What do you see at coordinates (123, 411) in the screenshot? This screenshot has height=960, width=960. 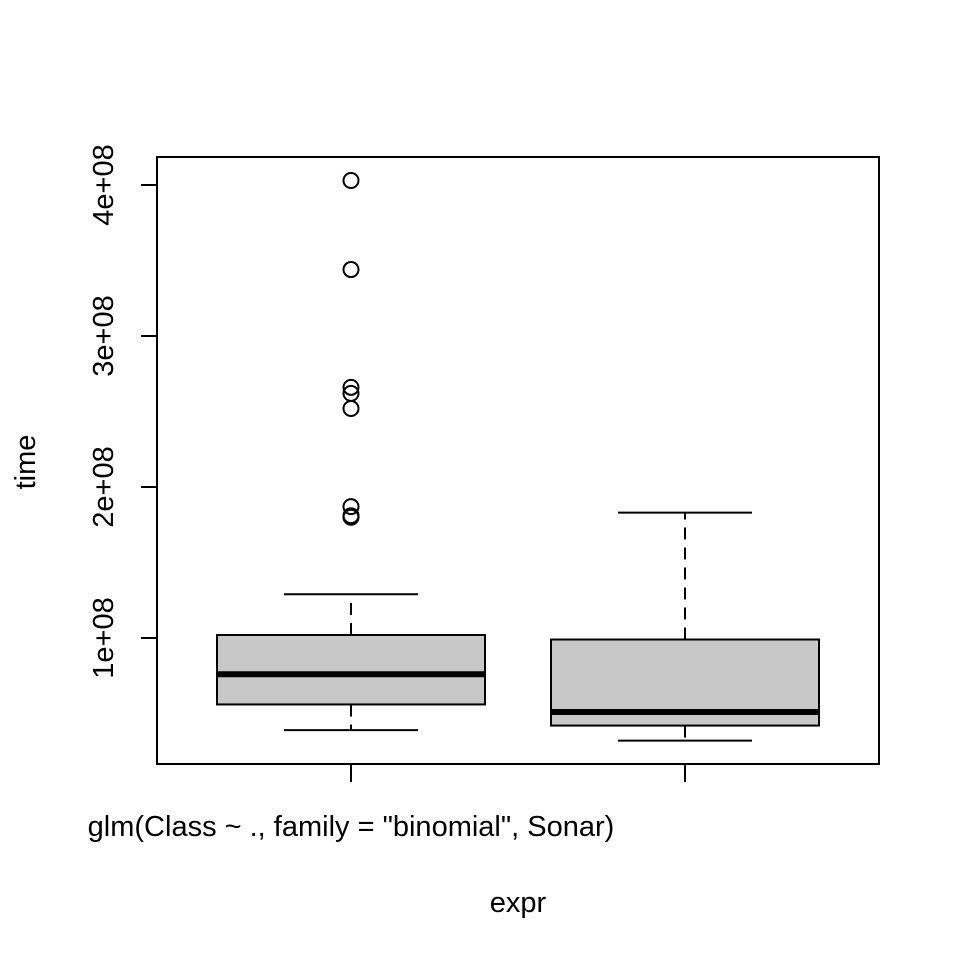 I see `y-axis: 1e+08 2e+08 3e+08 4e+08` at bounding box center [123, 411].